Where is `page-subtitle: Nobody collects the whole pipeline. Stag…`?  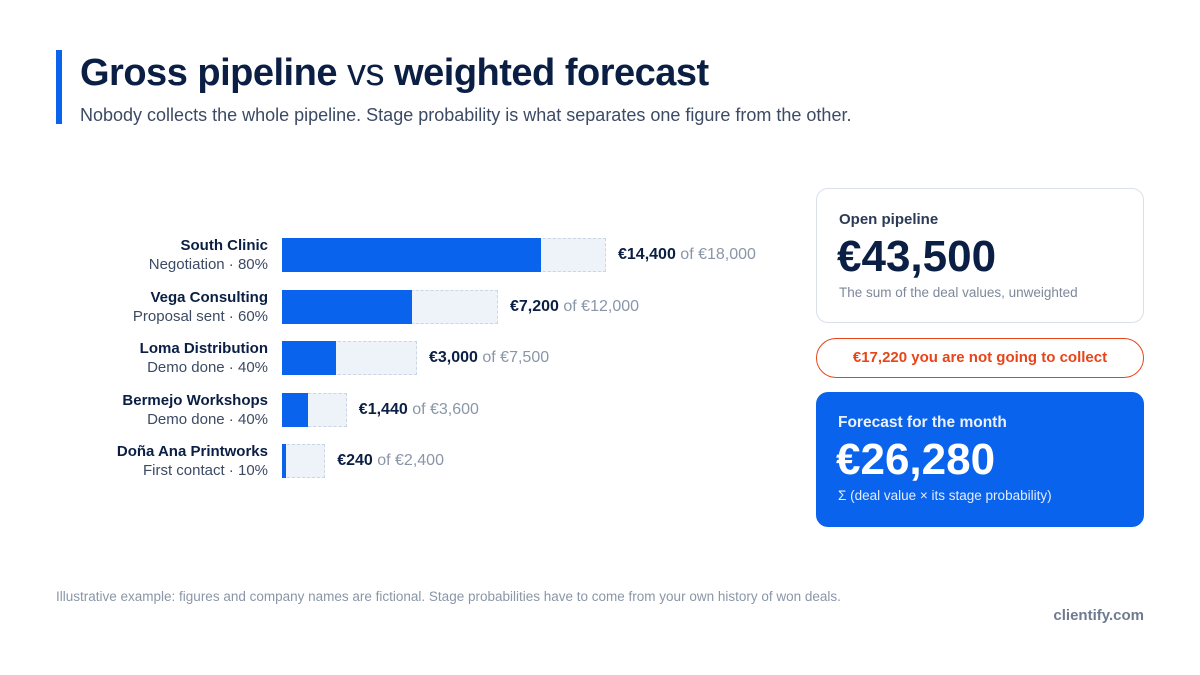
page-subtitle: Nobody collects the whole pipeline. Stag… is located at coordinates (466, 115).